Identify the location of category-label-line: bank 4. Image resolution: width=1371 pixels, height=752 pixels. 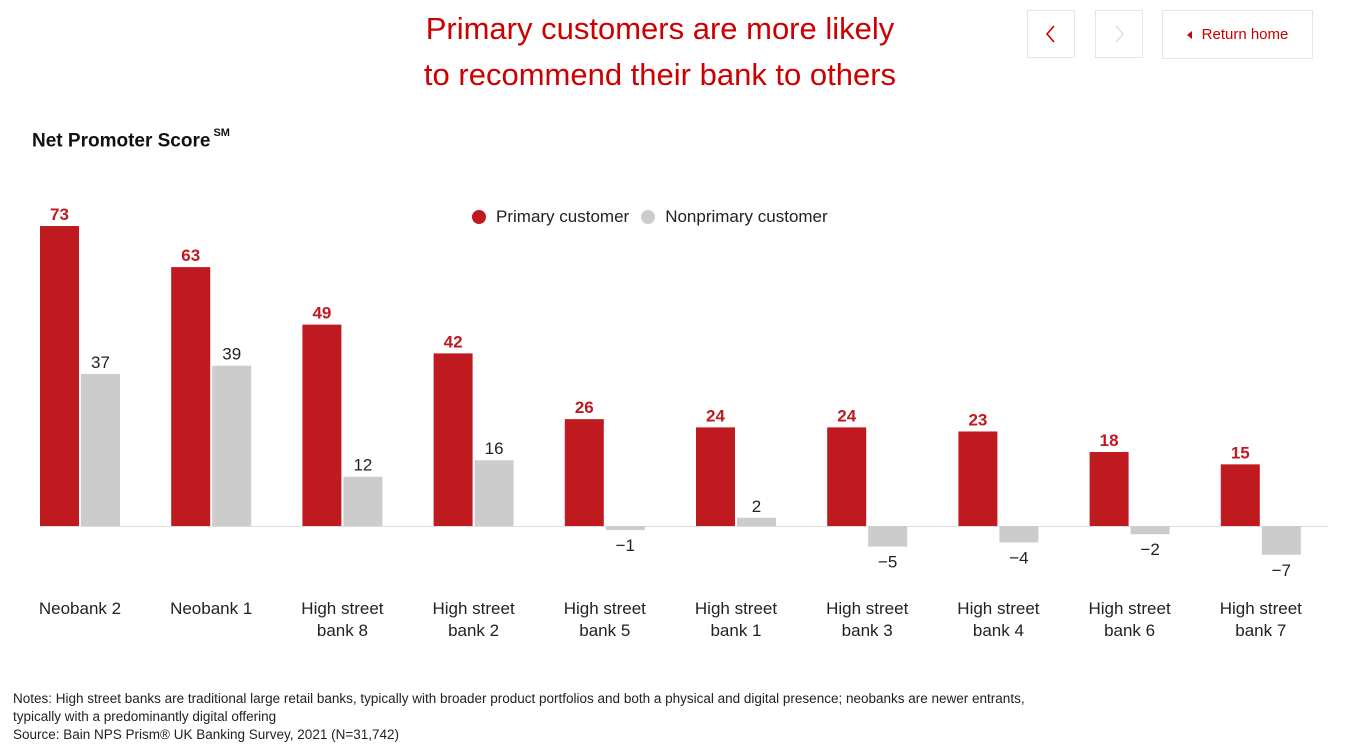
(998, 630).